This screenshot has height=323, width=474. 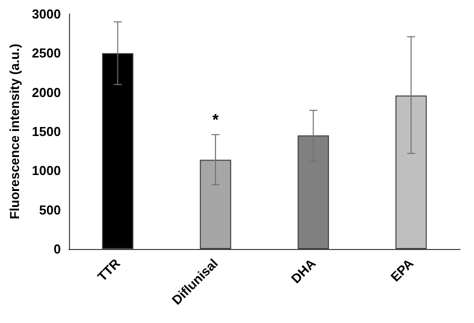 What do you see at coordinates (46, 170) in the screenshot?
I see `y-tick-label: 1000` at bounding box center [46, 170].